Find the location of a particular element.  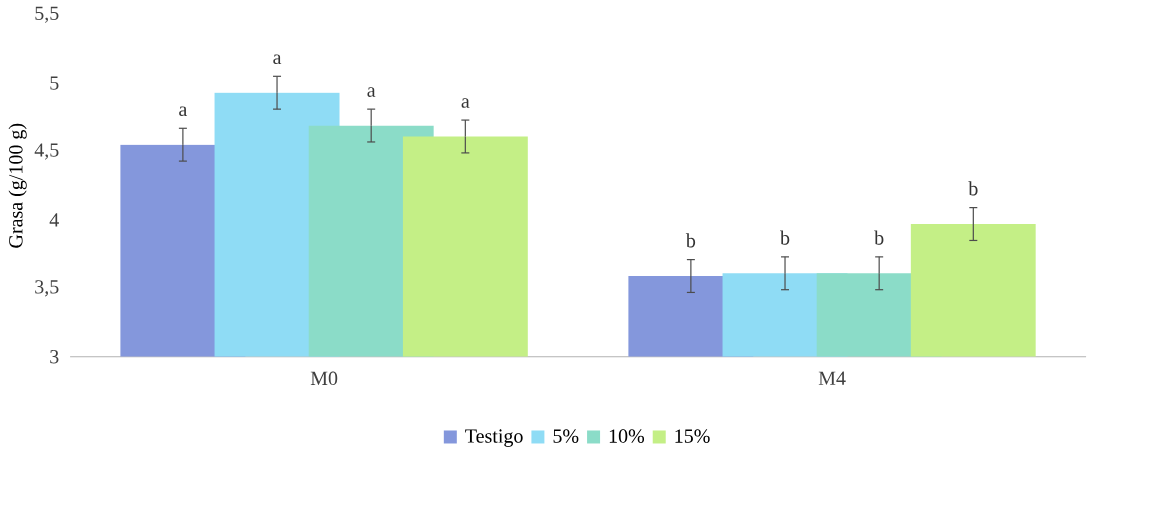

y-tick-label: 5 is located at coordinates (54, 83).